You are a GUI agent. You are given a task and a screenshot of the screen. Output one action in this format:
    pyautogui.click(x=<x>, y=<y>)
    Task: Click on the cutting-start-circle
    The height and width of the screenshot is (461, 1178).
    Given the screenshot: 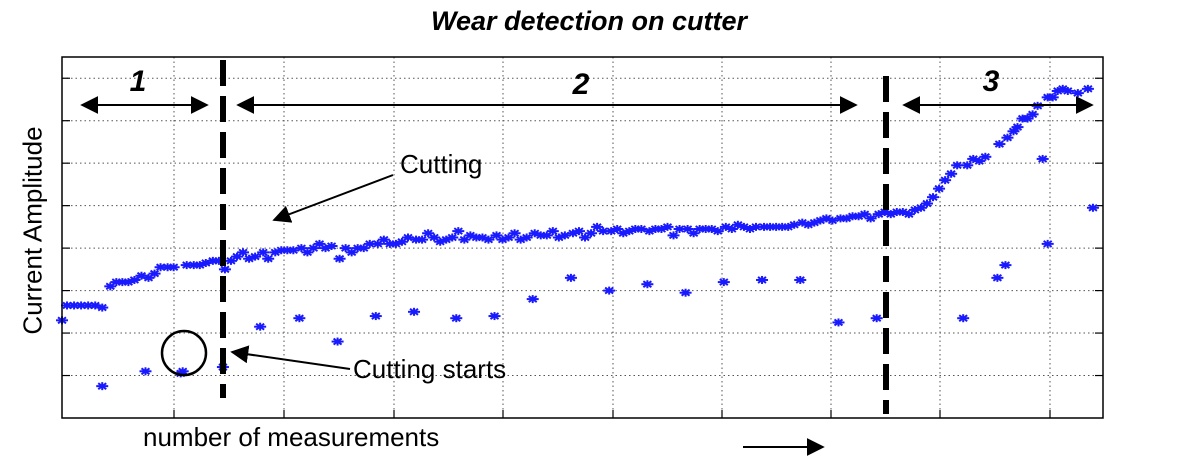 What is the action you would take?
    pyautogui.click(x=184, y=353)
    